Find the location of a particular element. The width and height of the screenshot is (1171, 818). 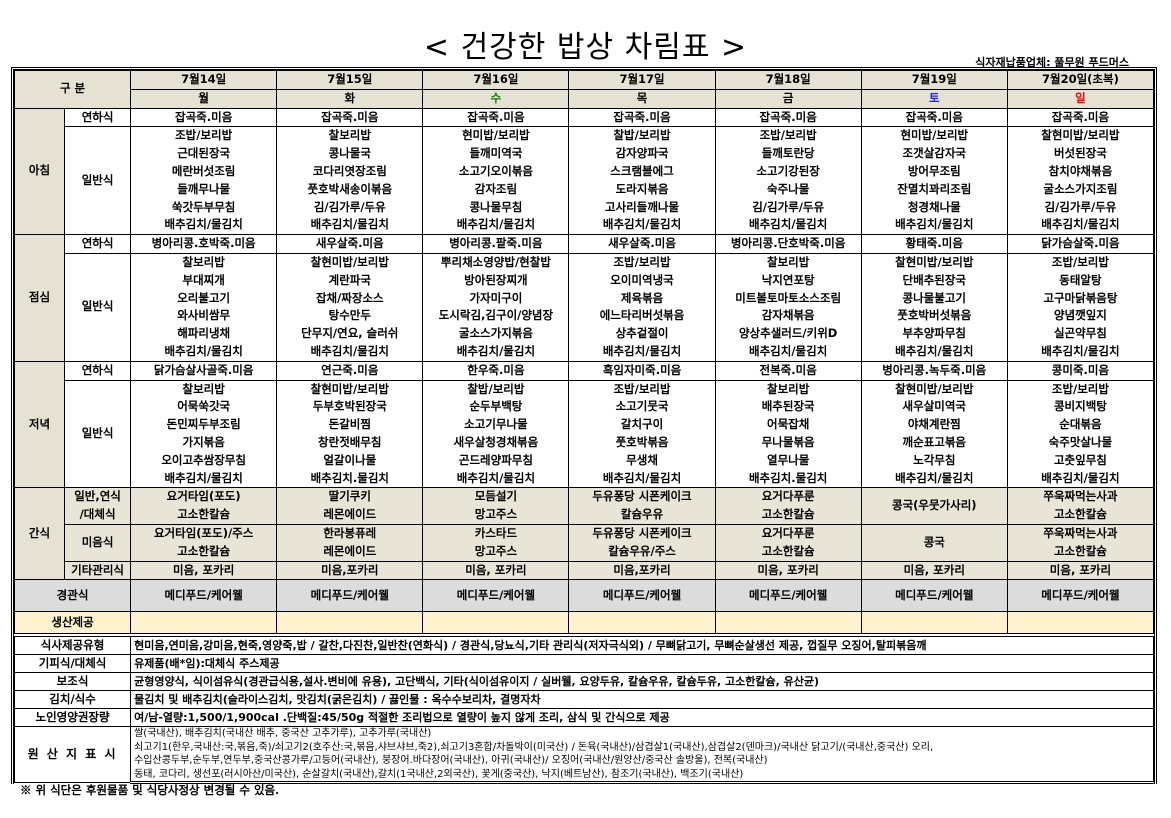

menu-item: 소고기강된장 is located at coordinates (788, 170).